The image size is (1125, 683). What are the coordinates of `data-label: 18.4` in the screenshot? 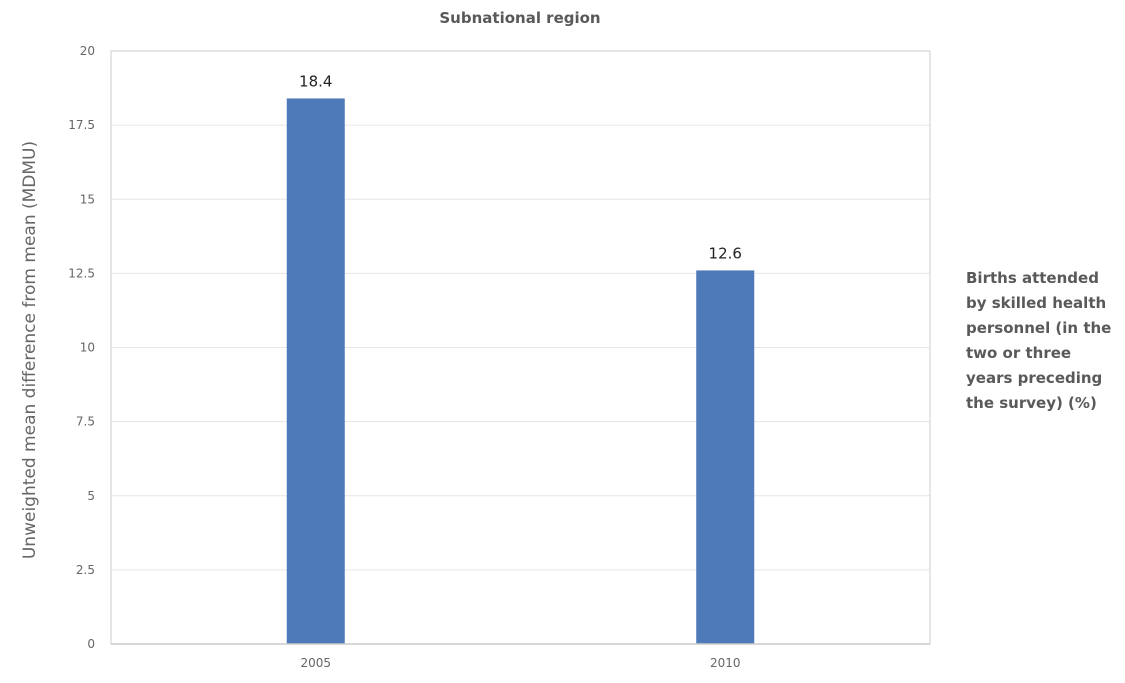 It's located at (315, 81).